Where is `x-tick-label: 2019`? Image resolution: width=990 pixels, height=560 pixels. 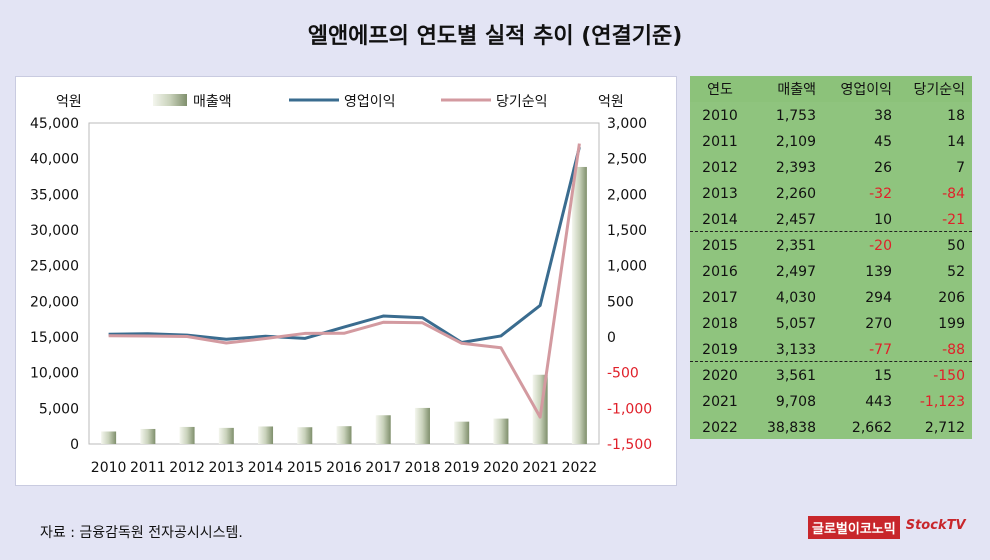 x-tick-label: 2019 is located at coordinates (462, 468).